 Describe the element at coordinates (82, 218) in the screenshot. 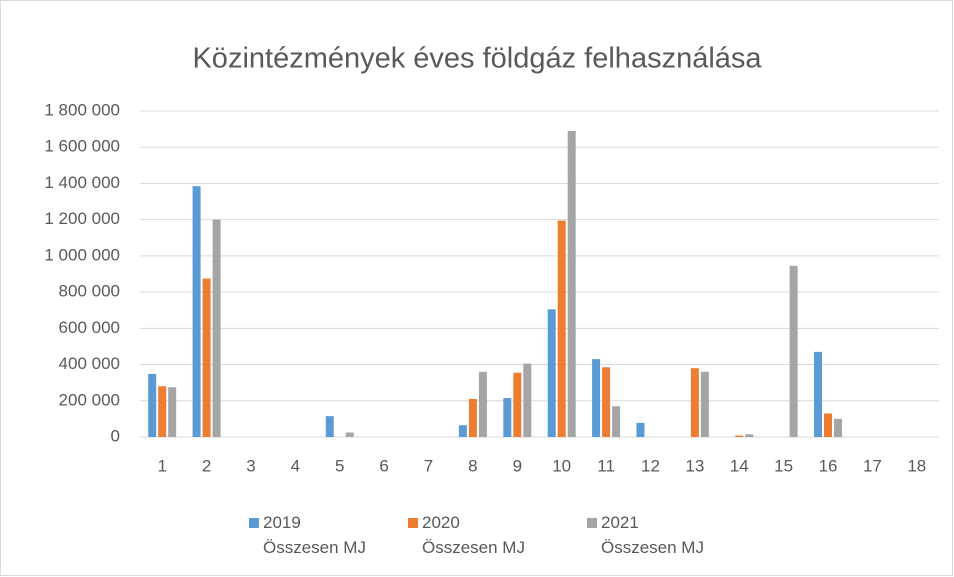

I see `y-tick-label: 1 200 000` at that location.